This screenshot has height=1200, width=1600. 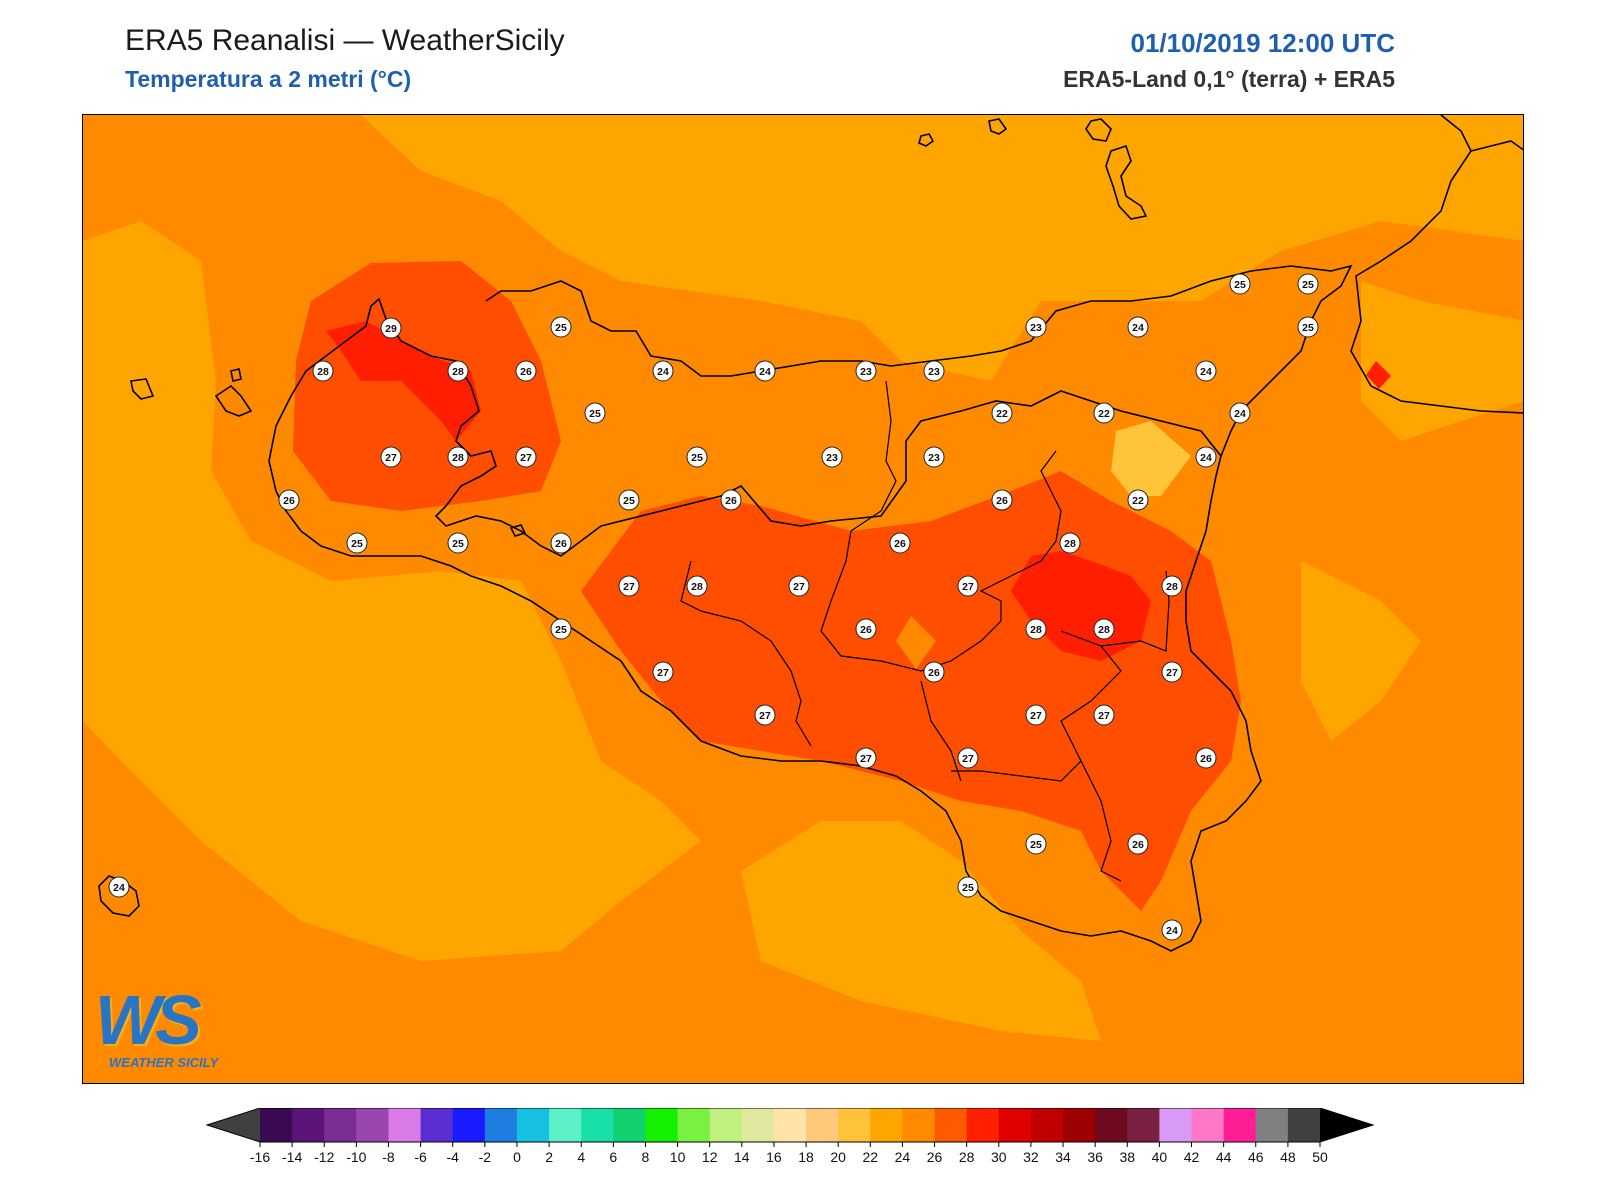 What do you see at coordinates (1160, 1157) in the screenshot?
I see `colorbar-label: 40` at bounding box center [1160, 1157].